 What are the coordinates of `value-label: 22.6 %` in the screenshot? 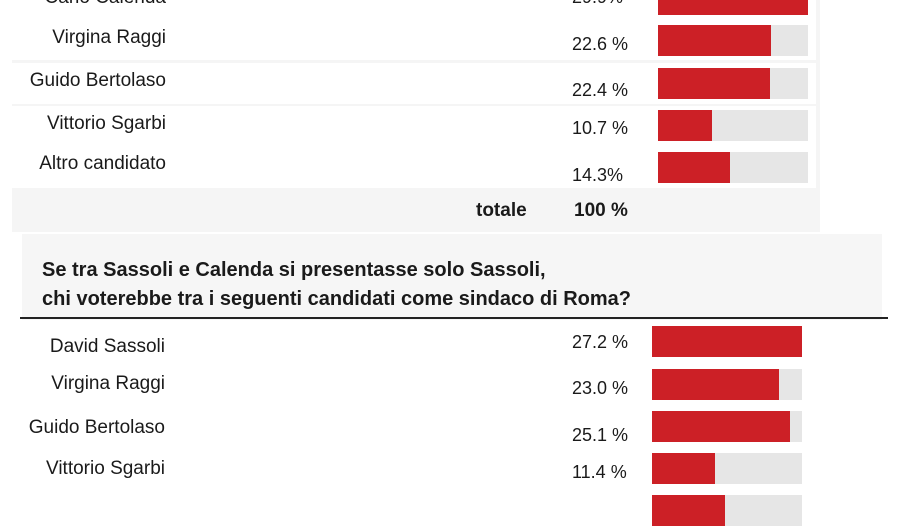 It's located at (600, 44).